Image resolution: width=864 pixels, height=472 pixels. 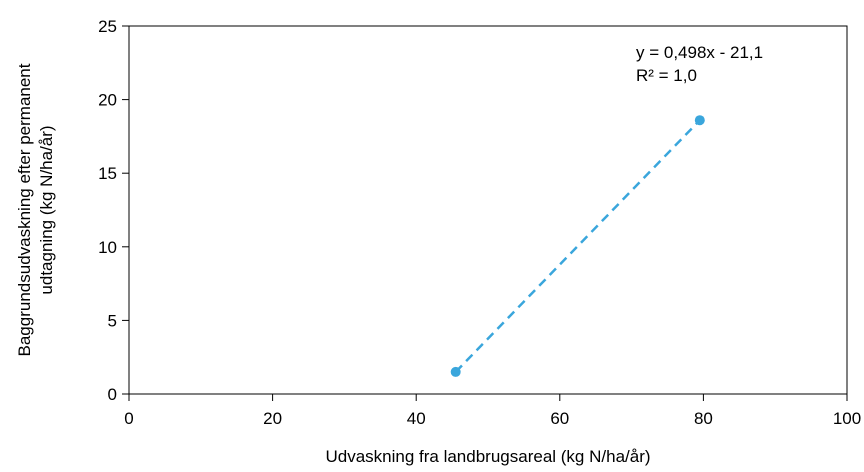 I want to click on x-tick-label: 100, so click(x=847, y=418).